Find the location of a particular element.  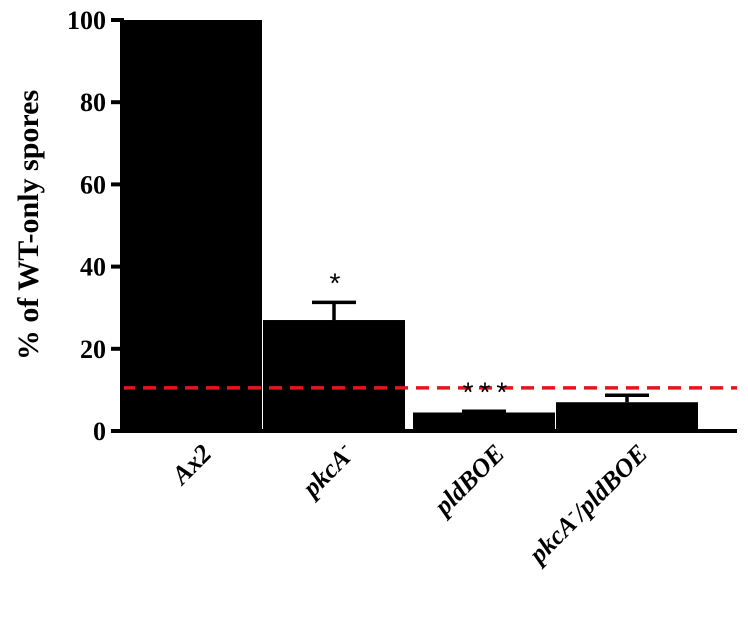

significance-pldboe: *** is located at coordinates (488, 391).